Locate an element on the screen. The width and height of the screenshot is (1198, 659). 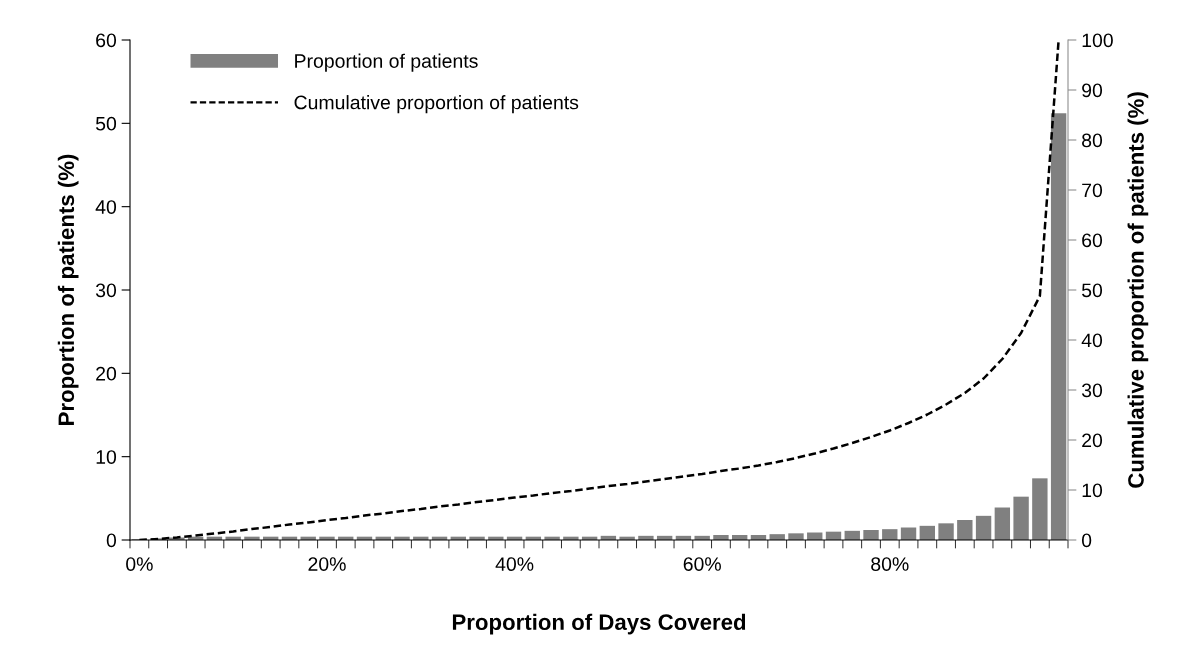
x-tick-label: 20% is located at coordinates (327, 564).